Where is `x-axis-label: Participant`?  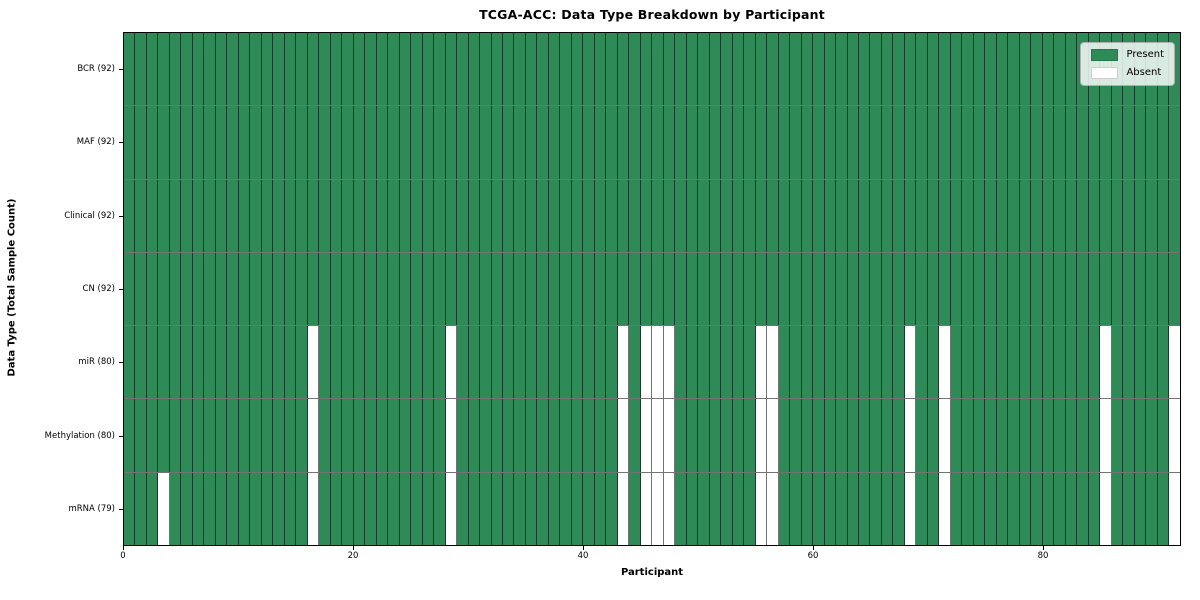
x-axis-label: Participant is located at coordinates (652, 572).